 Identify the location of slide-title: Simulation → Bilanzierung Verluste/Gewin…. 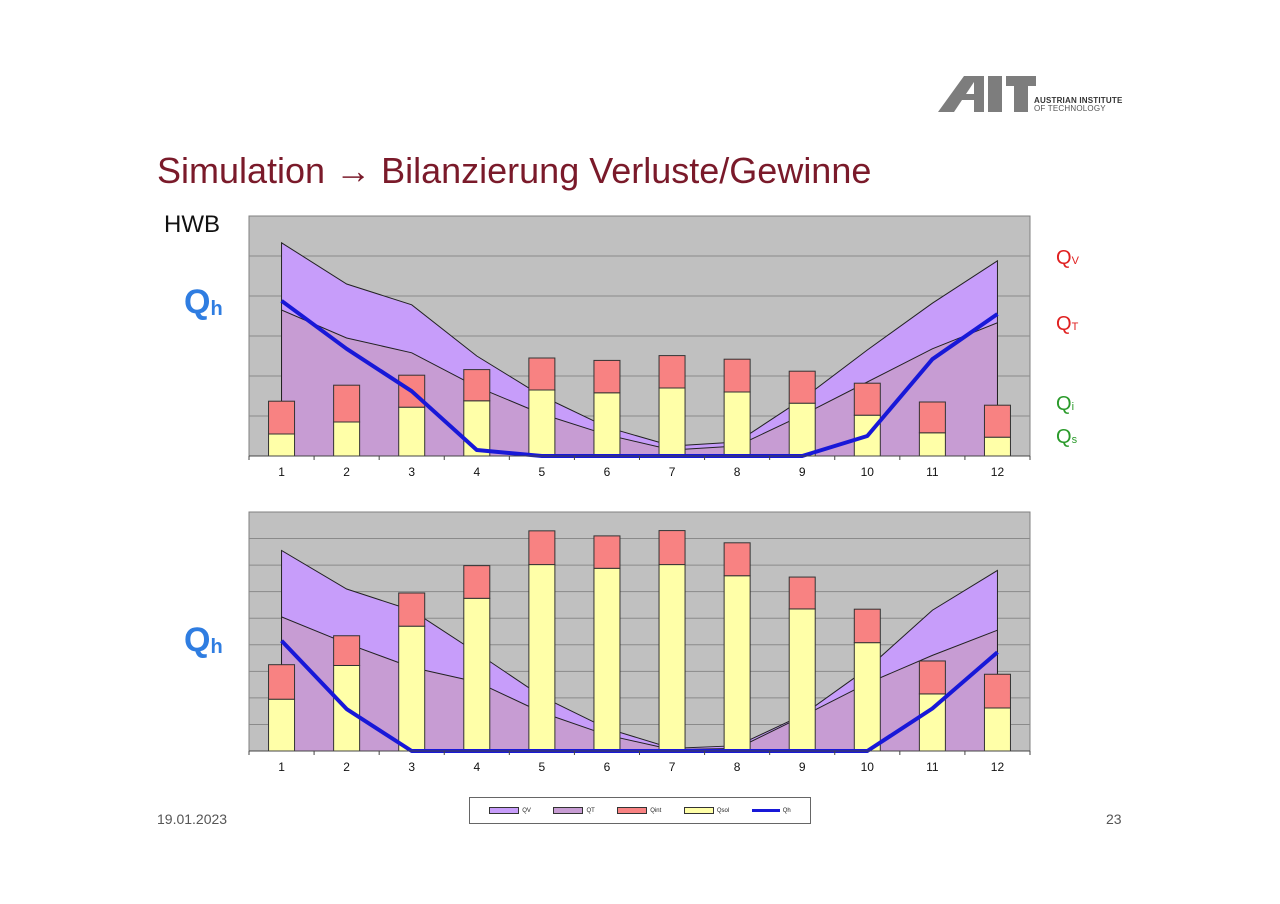
(514, 170).